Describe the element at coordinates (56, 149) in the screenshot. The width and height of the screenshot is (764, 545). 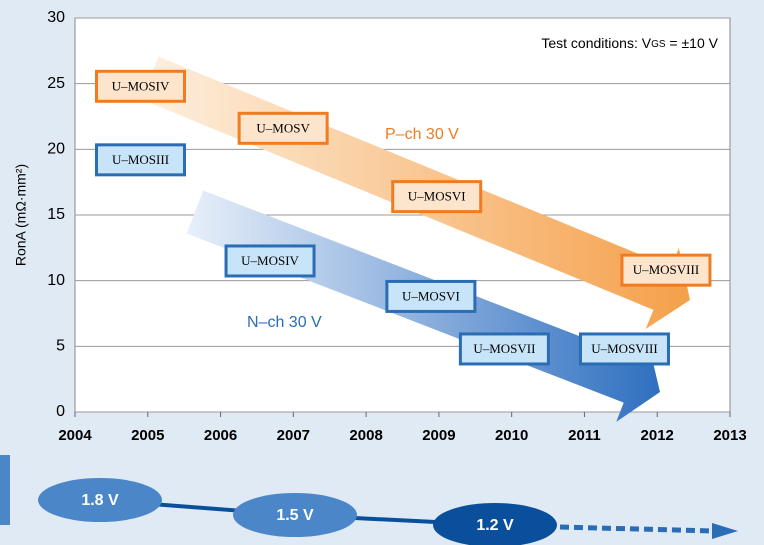
I see `y-tick-label: 20` at that location.